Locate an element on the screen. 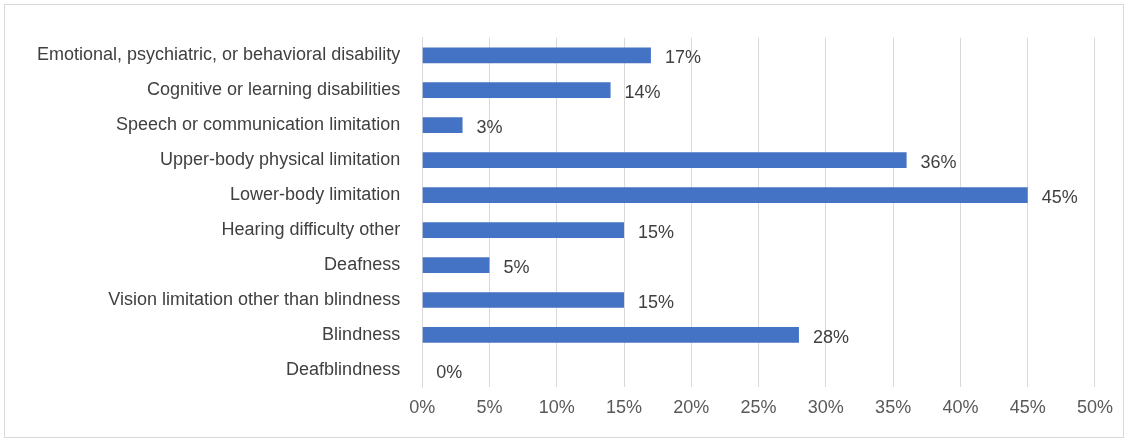 The image size is (1128, 442). y-tick-label: Deafness is located at coordinates (362, 264).